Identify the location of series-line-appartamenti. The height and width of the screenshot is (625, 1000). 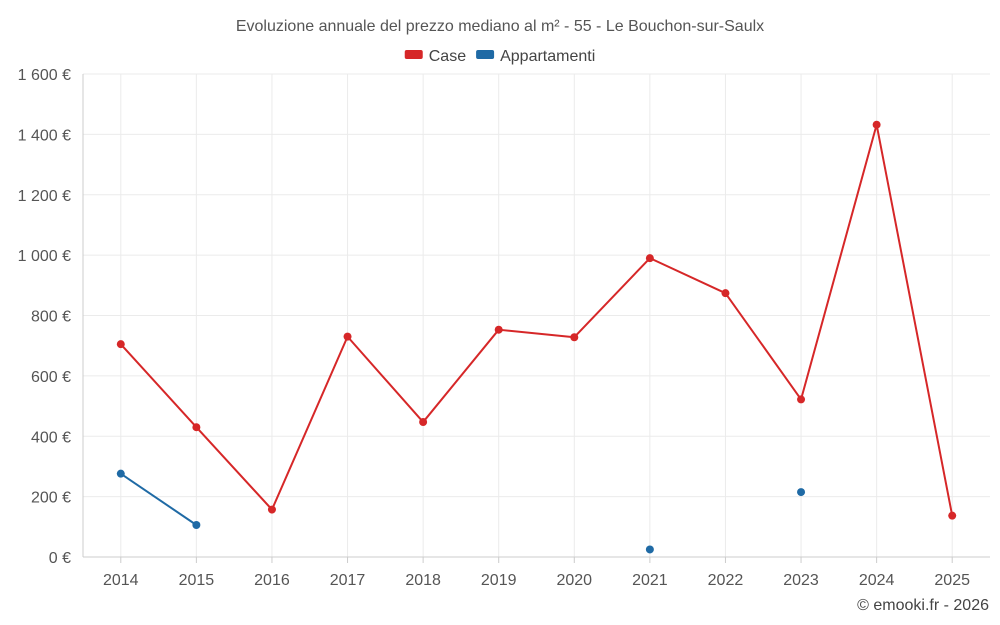
(158, 499).